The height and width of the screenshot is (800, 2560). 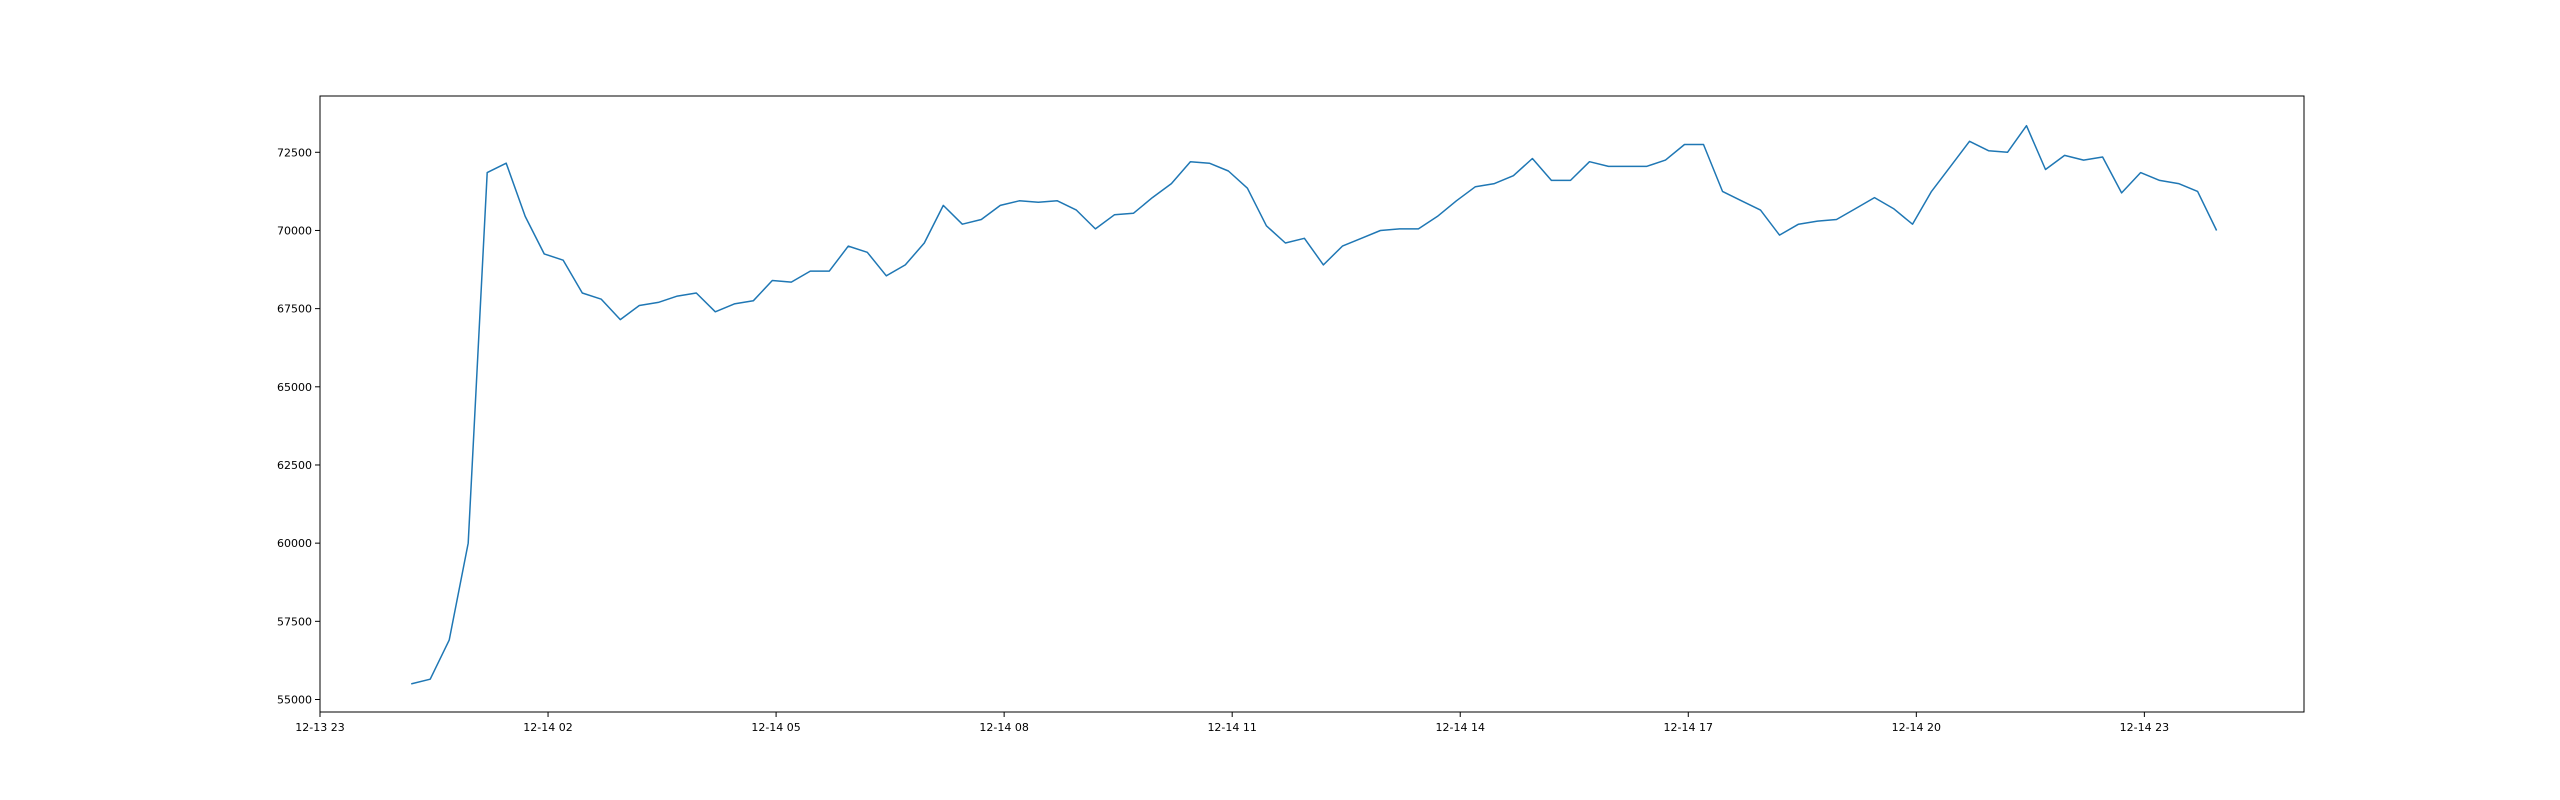 I want to click on x-tick-label: 12-14 02, so click(x=547, y=727).